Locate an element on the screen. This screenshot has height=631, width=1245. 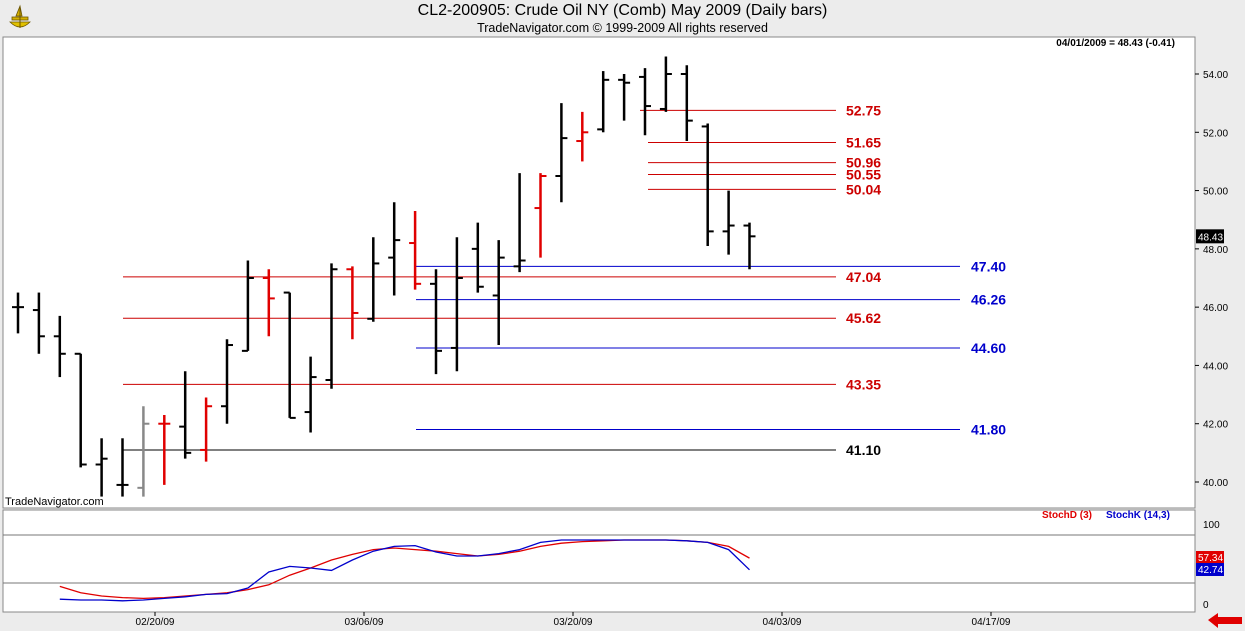
level-label: 52.75 is located at coordinates (863, 110).